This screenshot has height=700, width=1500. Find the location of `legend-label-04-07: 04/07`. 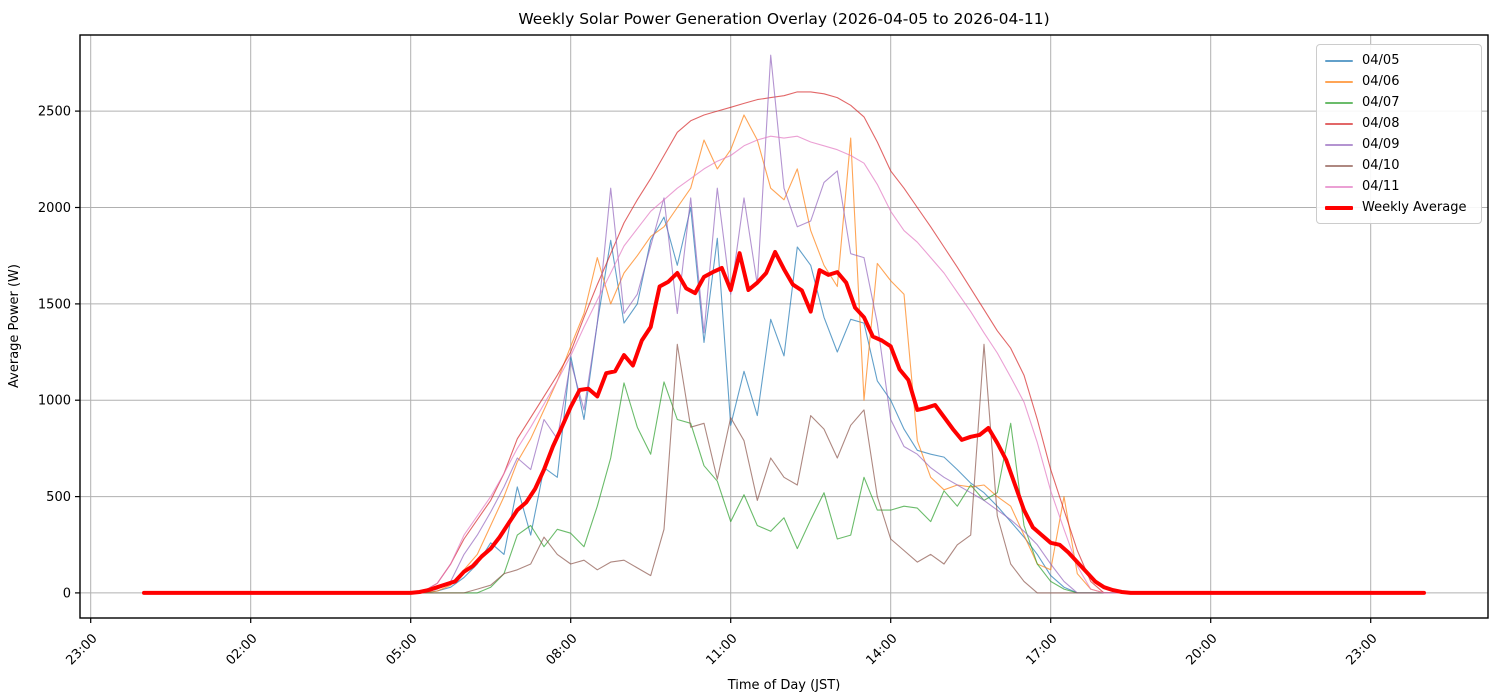

legend-label-04-07: 04/07 is located at coordinates (1381, 102).